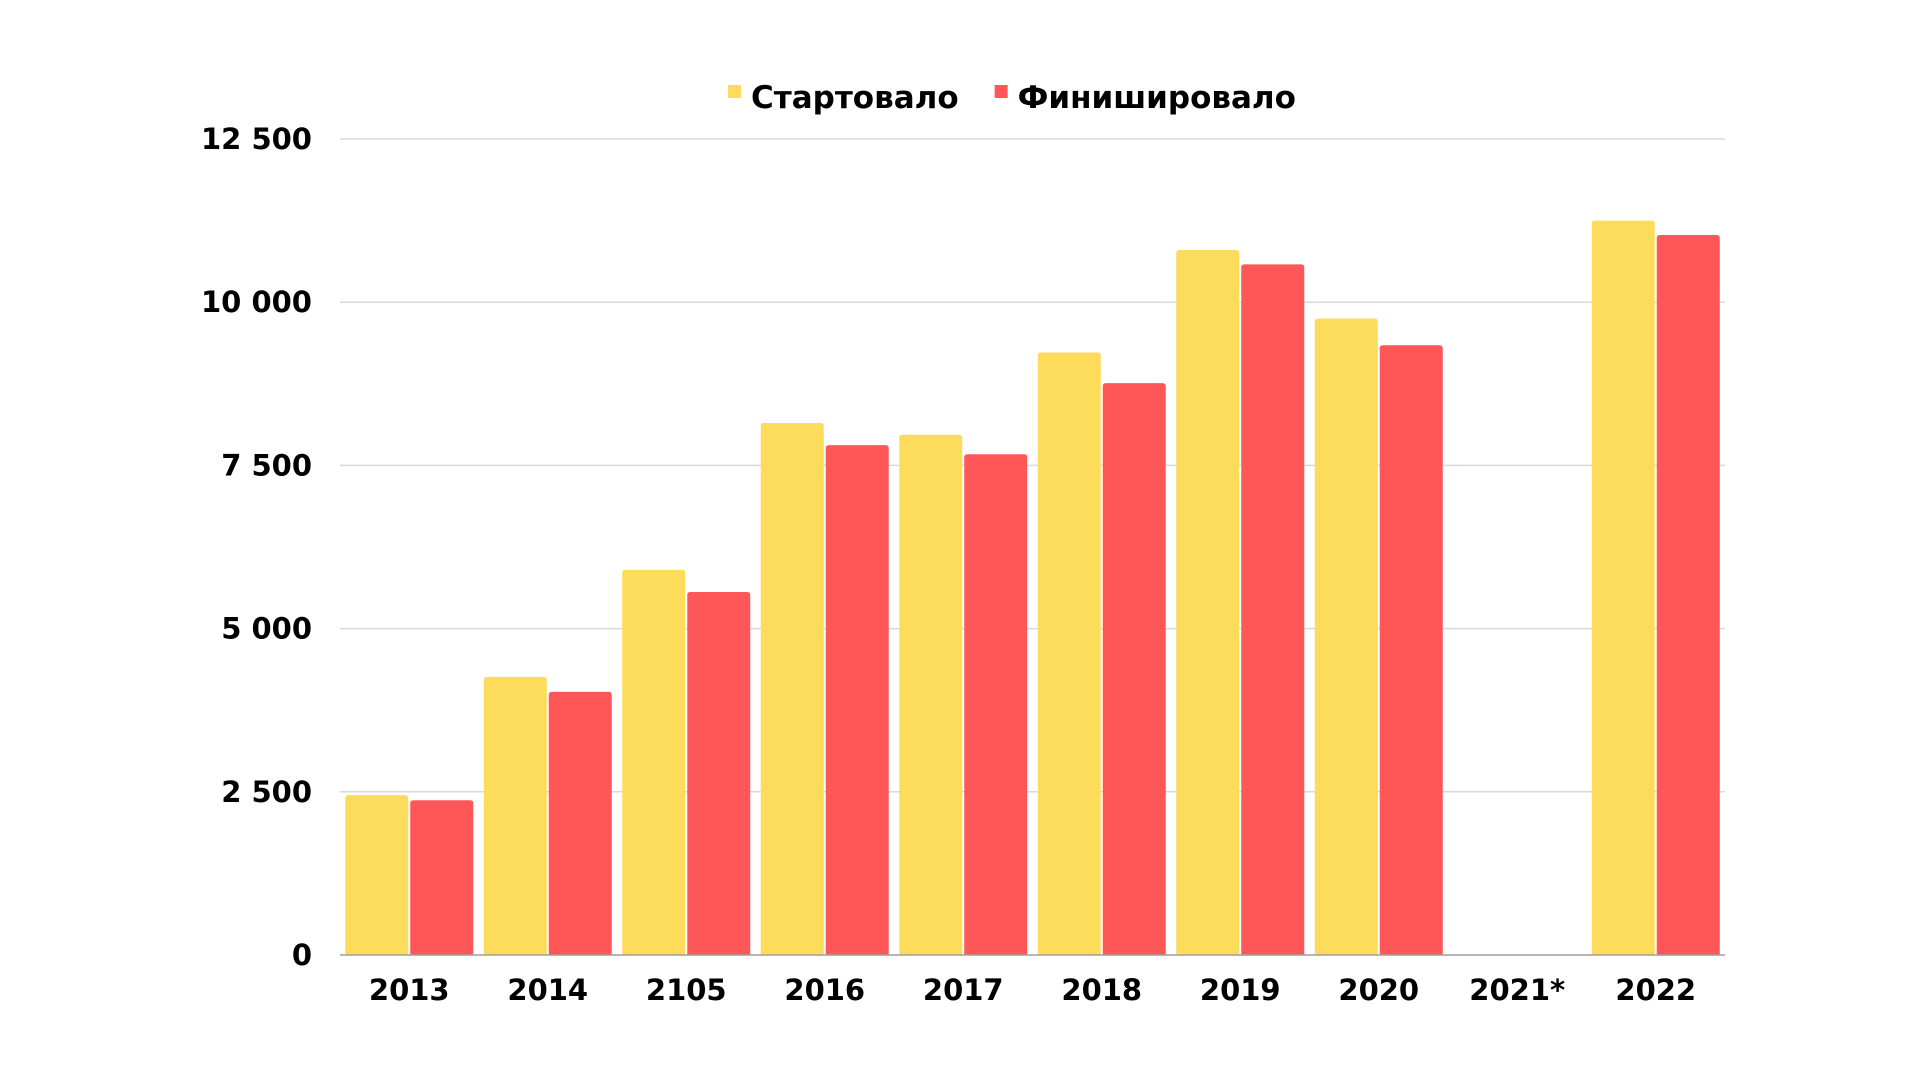 This screenshot has width=1920, height=1080. I want to click on x-tick-label: 2022, so click(1655, 990).